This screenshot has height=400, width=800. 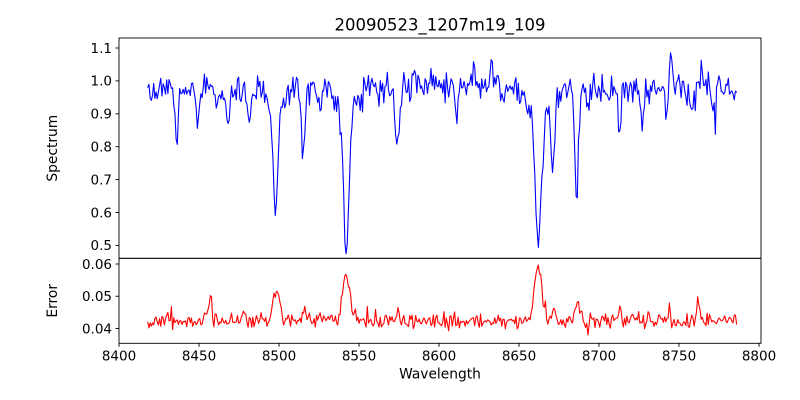 I want to click on xtick-label: 8650, so click(x=519, y=356).